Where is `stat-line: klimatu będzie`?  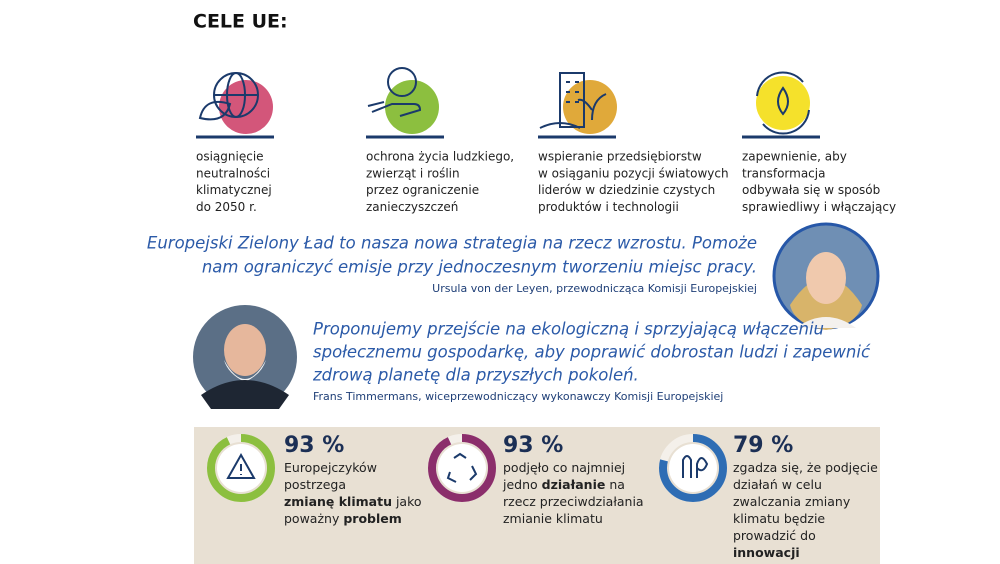 stat-line: klimatu będzie is located at coordinates (779, 518).